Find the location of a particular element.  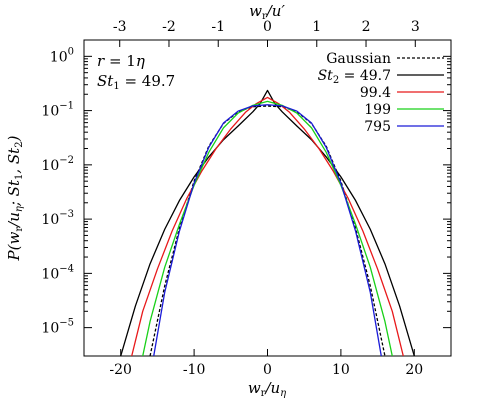

y-tick-label: 10⁻³ is located at coordinates (57, 218).